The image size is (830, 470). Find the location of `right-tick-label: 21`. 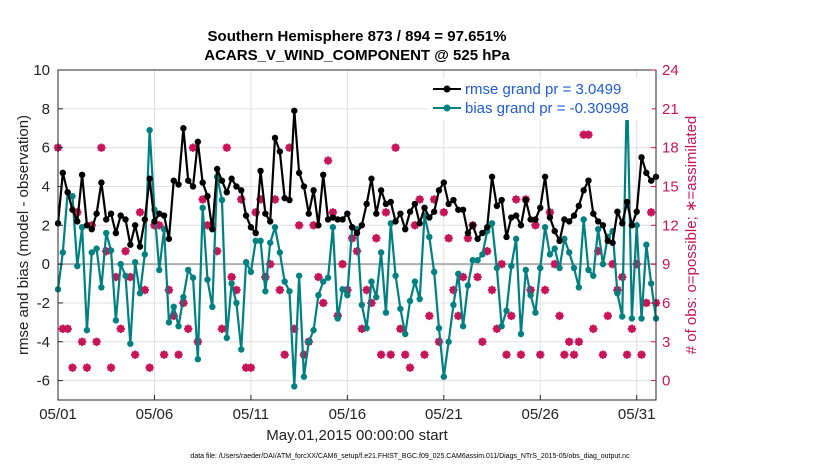

right-tick-label: 21 is located at coordinates (670, 109).